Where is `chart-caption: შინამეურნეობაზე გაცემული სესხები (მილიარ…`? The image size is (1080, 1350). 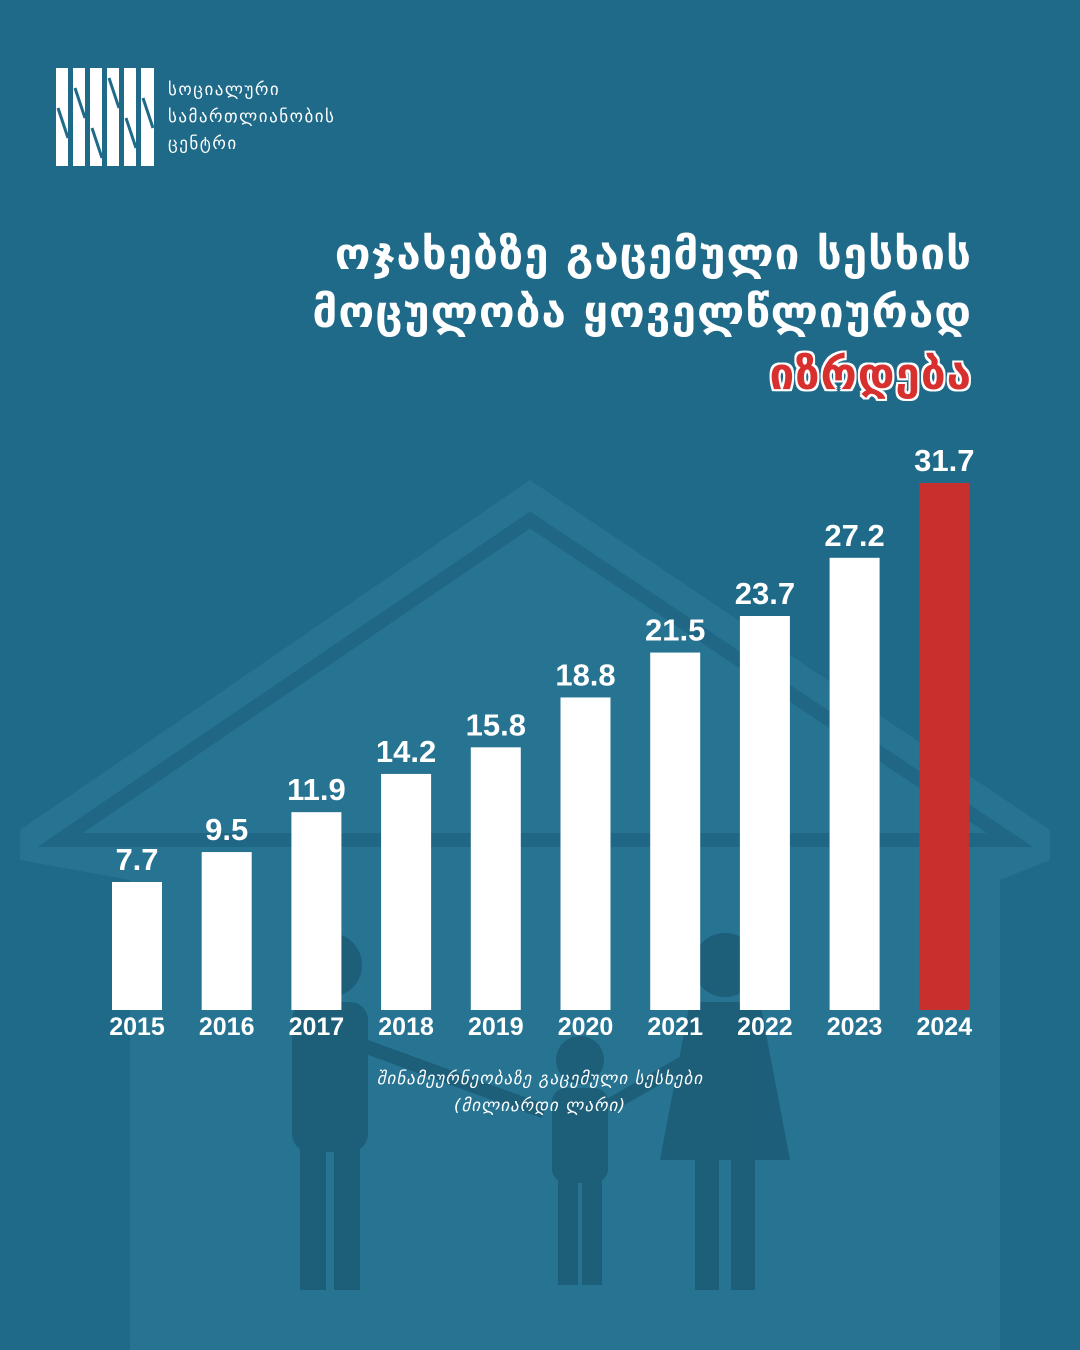 chart-caption: შინამეურნეობაზე გაცემული სესხები (მილიარ… is located at coordinates (540, 1093).